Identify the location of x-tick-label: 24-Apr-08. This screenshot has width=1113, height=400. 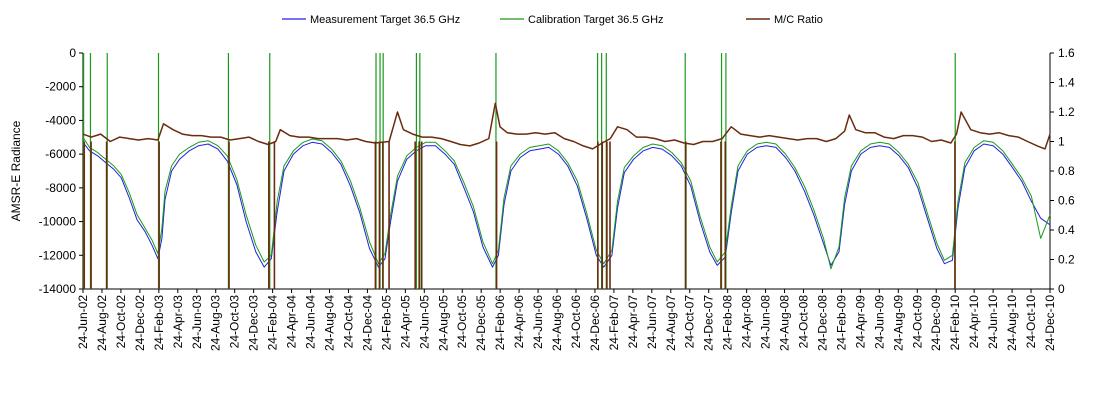
(747, 322).